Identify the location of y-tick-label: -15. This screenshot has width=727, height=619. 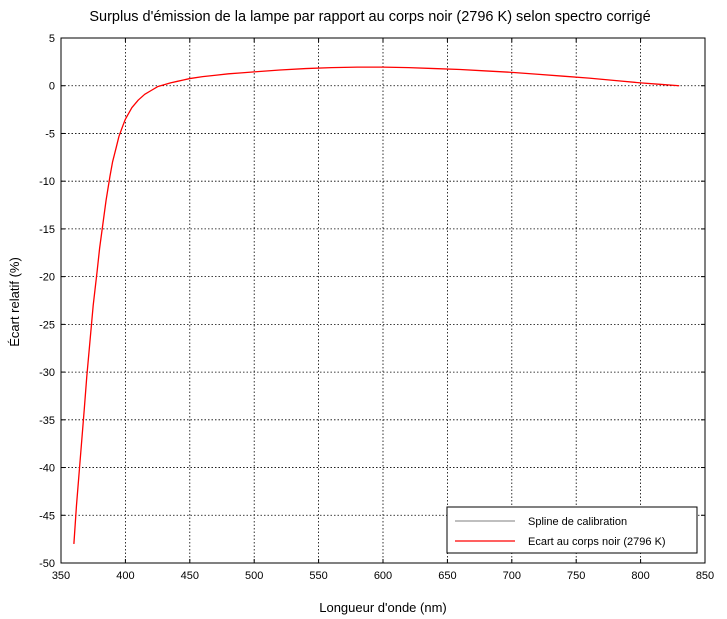
(47, 230).